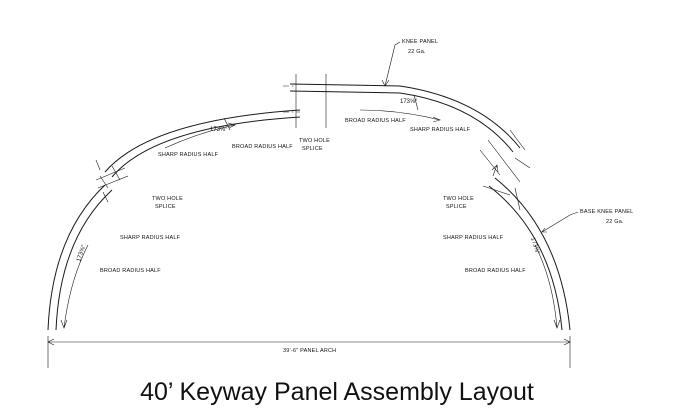  Describe the element at coordinates (420, 42) in the screenshot. I see `knee-panel-label: KNEE PANEL` at that location.